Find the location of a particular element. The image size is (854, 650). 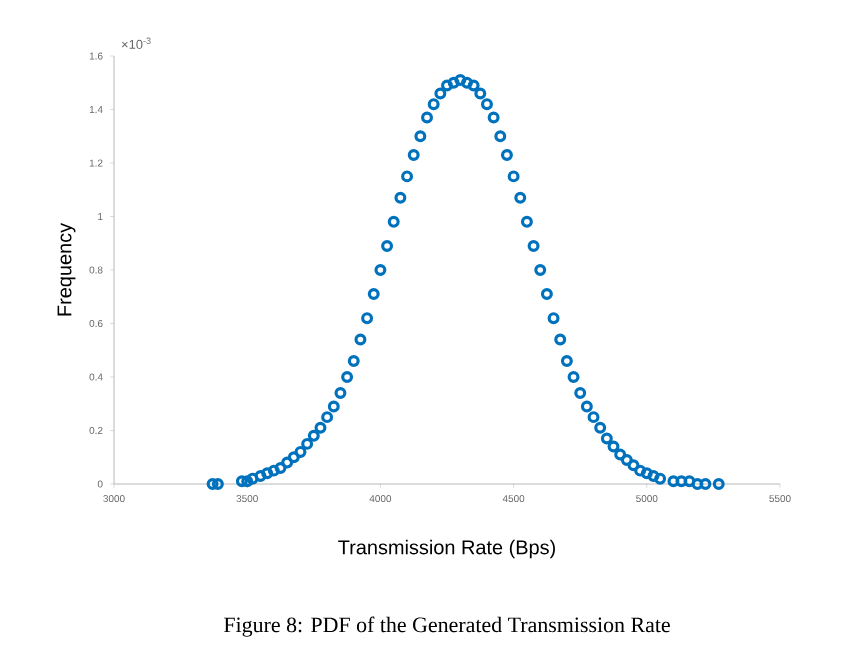

x-axis-title: Transmission Rate (Bps) is located at coordinates (446, 549).